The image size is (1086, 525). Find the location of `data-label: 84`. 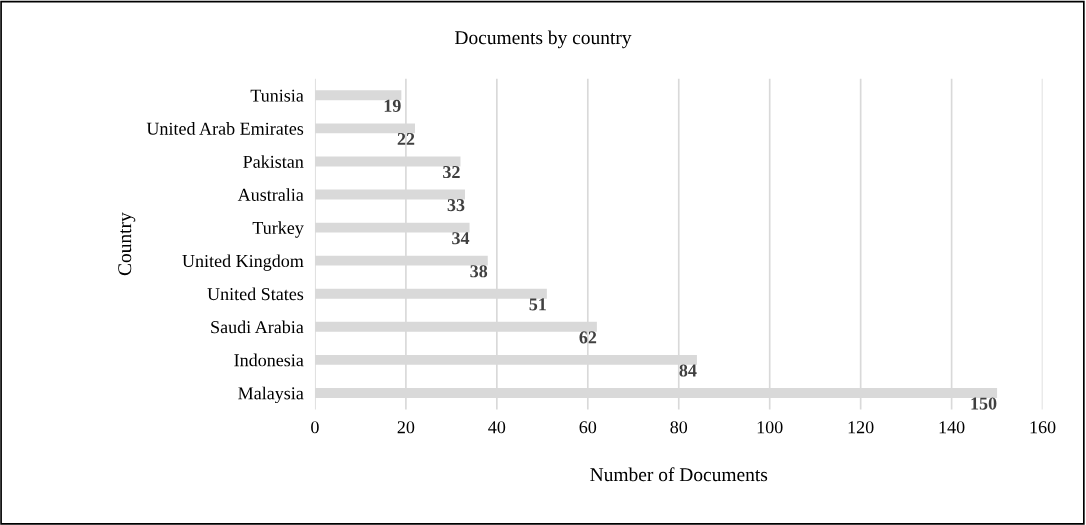

data-label: 84 is located at coordinates (688, 370).